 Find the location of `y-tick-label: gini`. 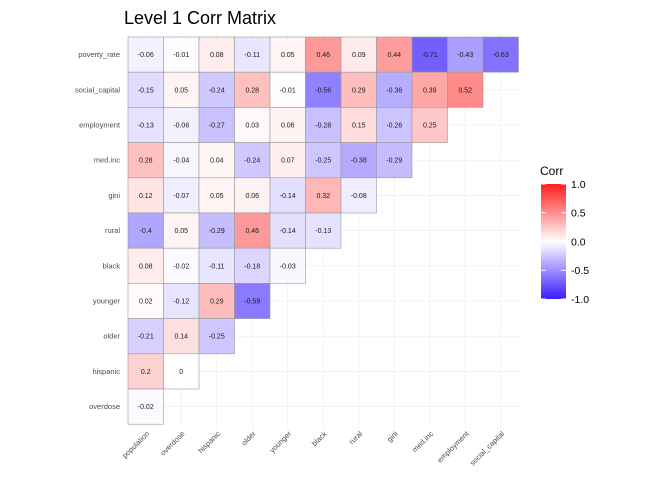

y-tick-label: gini is located at coordinates (114, 195).